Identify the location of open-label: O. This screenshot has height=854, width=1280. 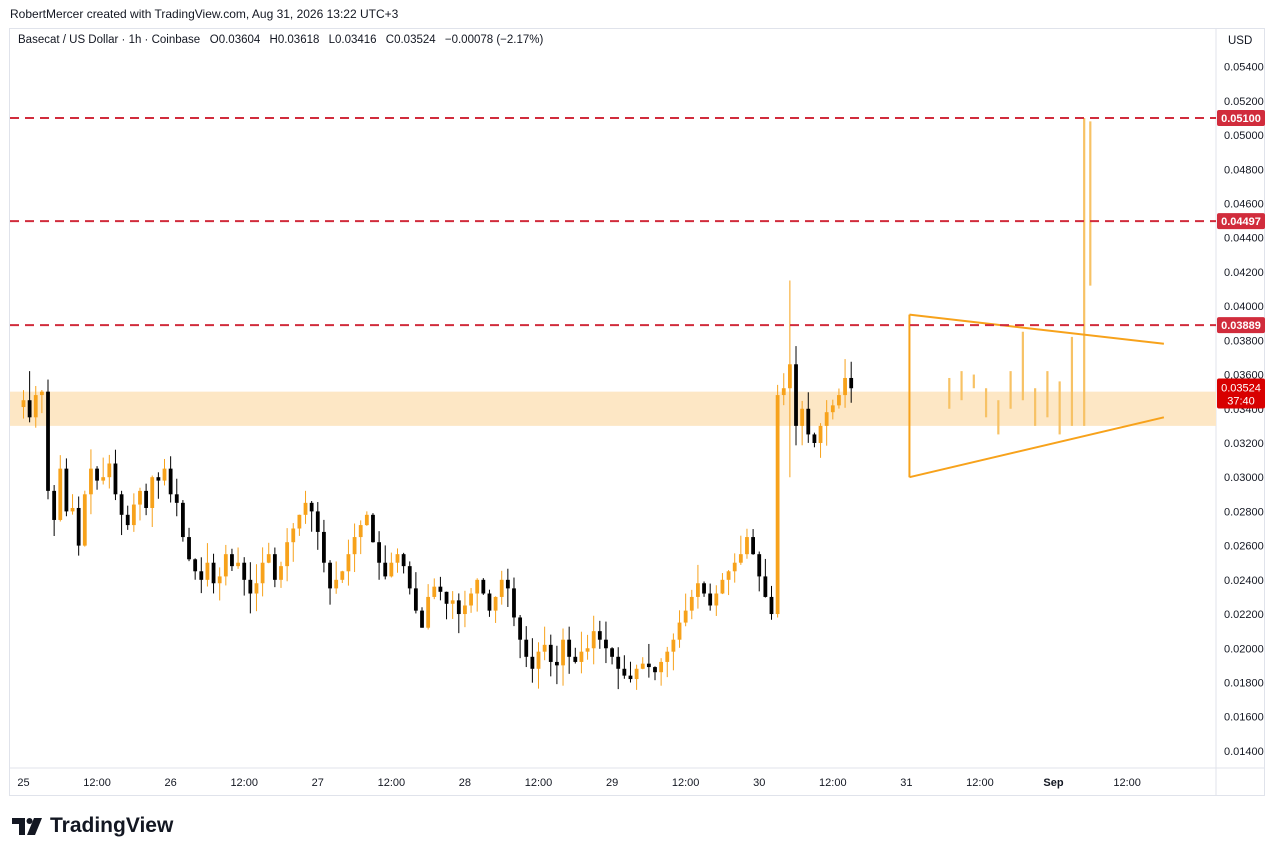
(214, 40).